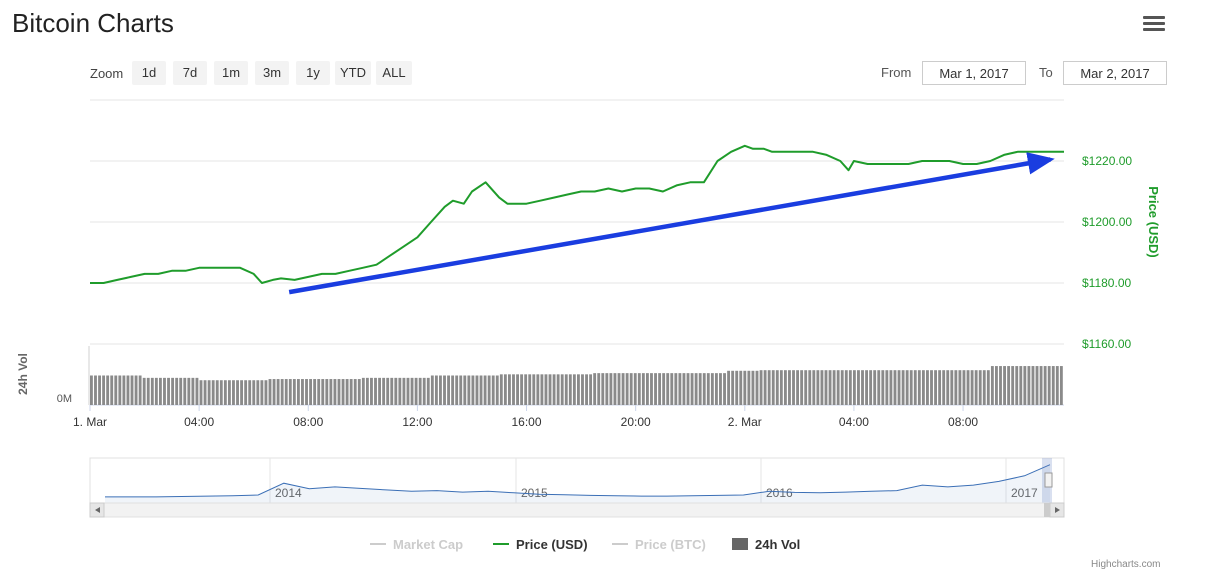  What do you see at coordinates (670, 544) in the screenshot?
I see `legend-item-price-btc: Price (BTC)` at bounding box center [670, 544].